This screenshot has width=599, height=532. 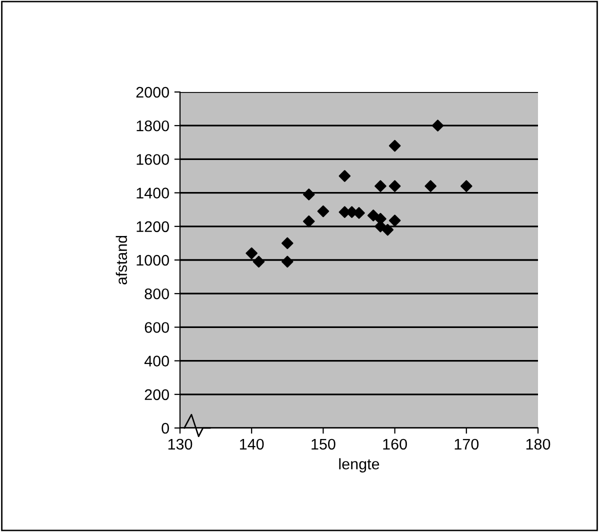 What do you see at coordinates (538, 444) in the screenshot?
I see `x-tick-label: 180` at bounding box center [538, 444].